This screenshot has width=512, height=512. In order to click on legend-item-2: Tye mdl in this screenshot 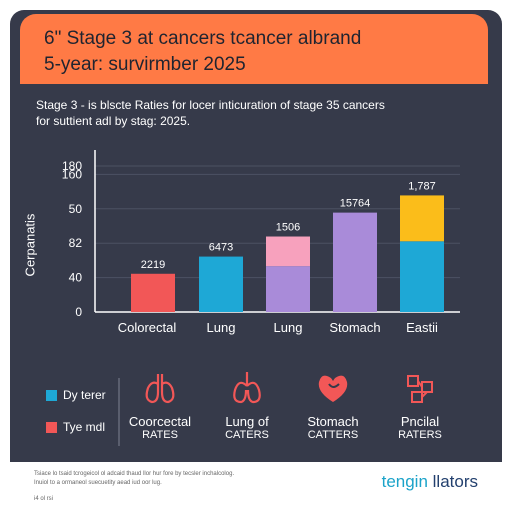, I will do `click(75, 427)`.